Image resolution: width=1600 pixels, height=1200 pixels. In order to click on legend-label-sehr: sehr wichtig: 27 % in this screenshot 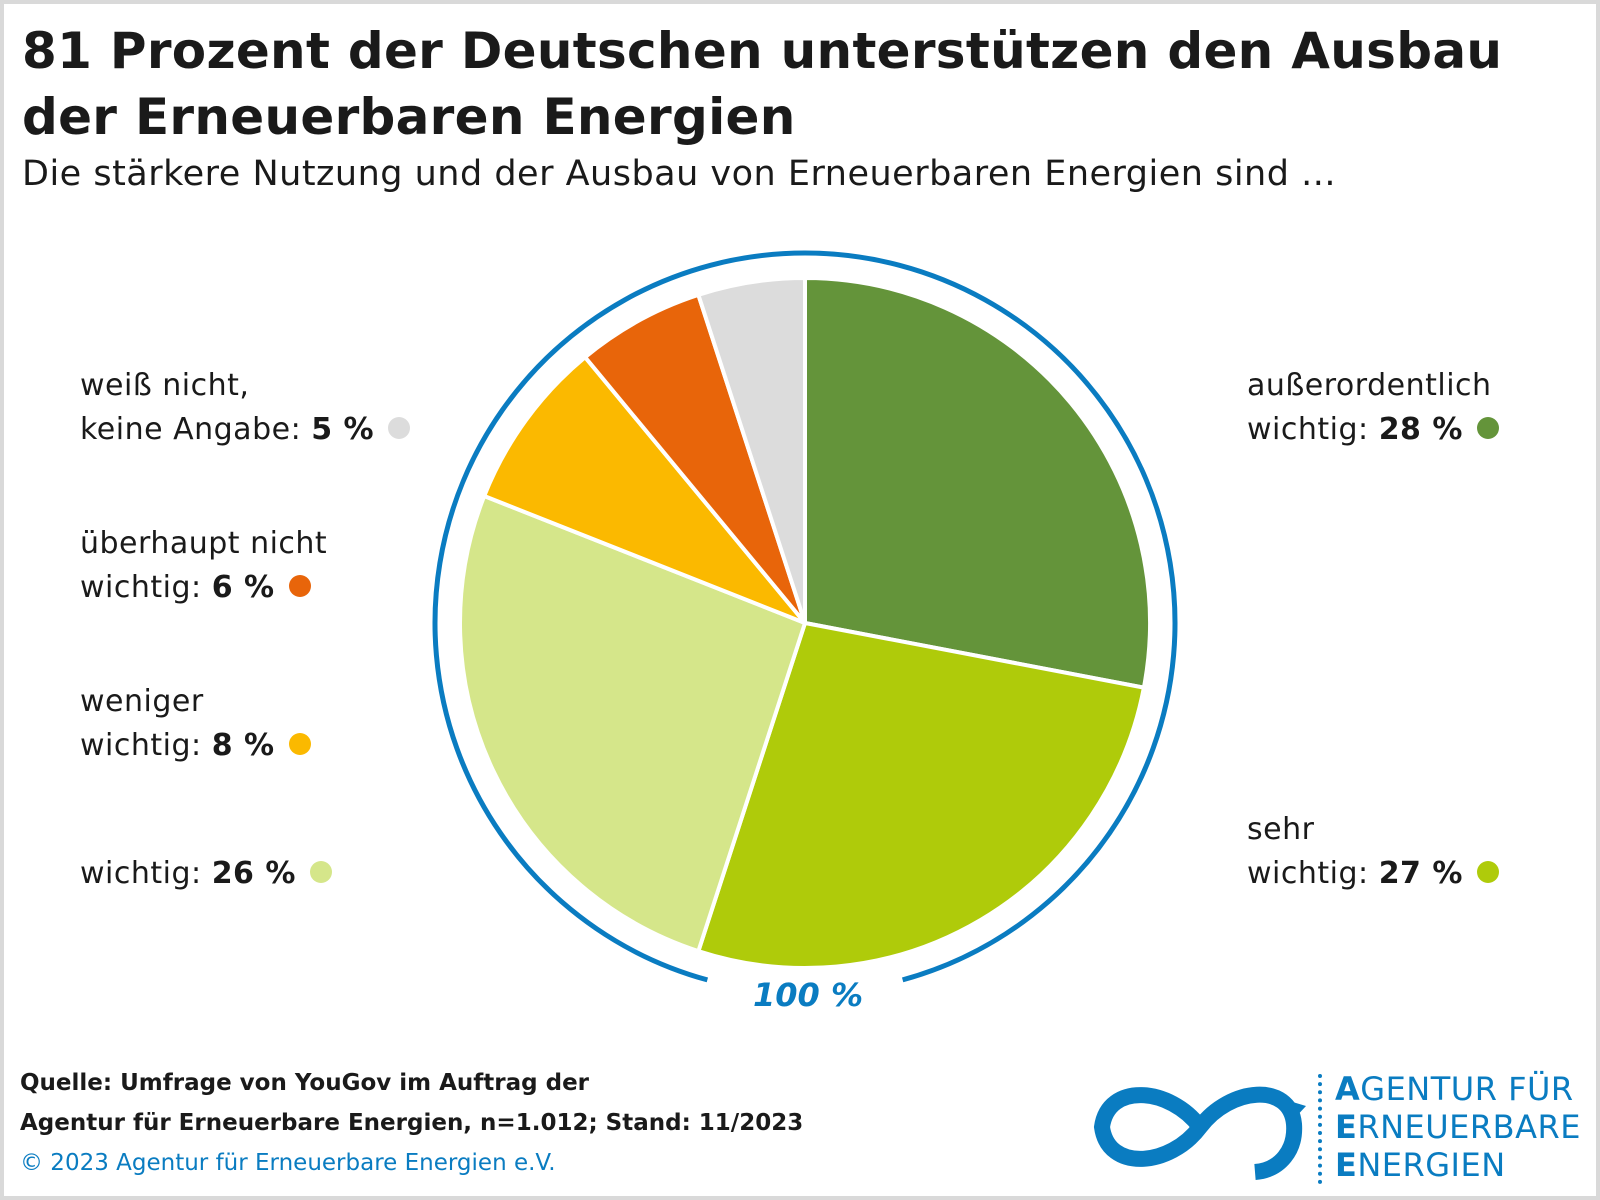, I will do `click(1373, 852)`.